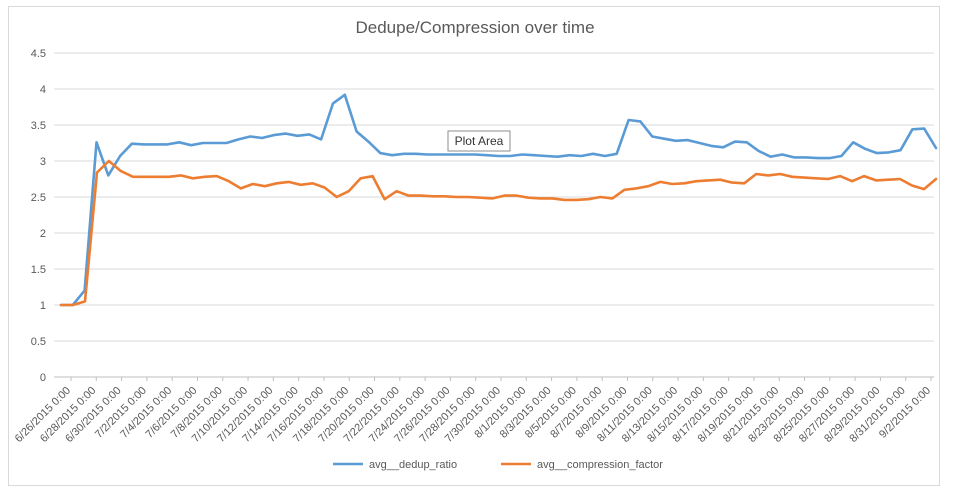 The height and width of the screenshot is (494, 962). What do you see at coordinates (498, 465) in the screenshot?
I see `legend: avg__dedup_ratio avg__compression_factor` at bounding box center [498, 465].